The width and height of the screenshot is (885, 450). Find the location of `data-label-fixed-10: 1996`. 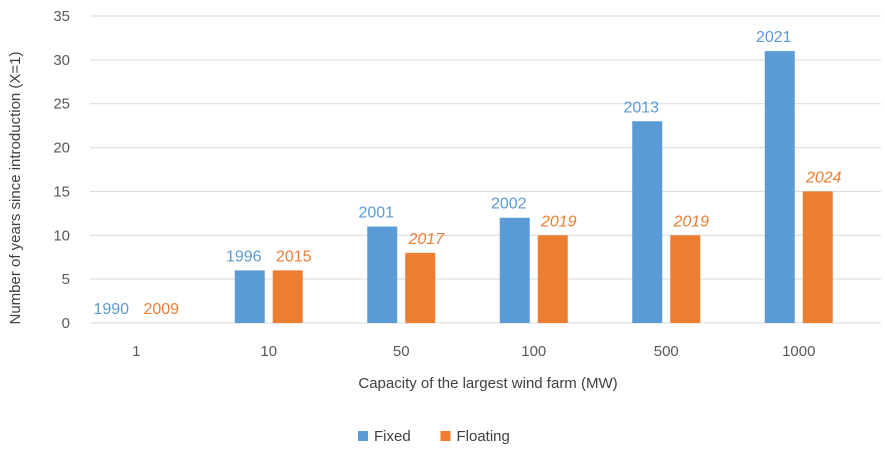

data-label-fixed-10: 1996 is located at coordinates (244, 256).